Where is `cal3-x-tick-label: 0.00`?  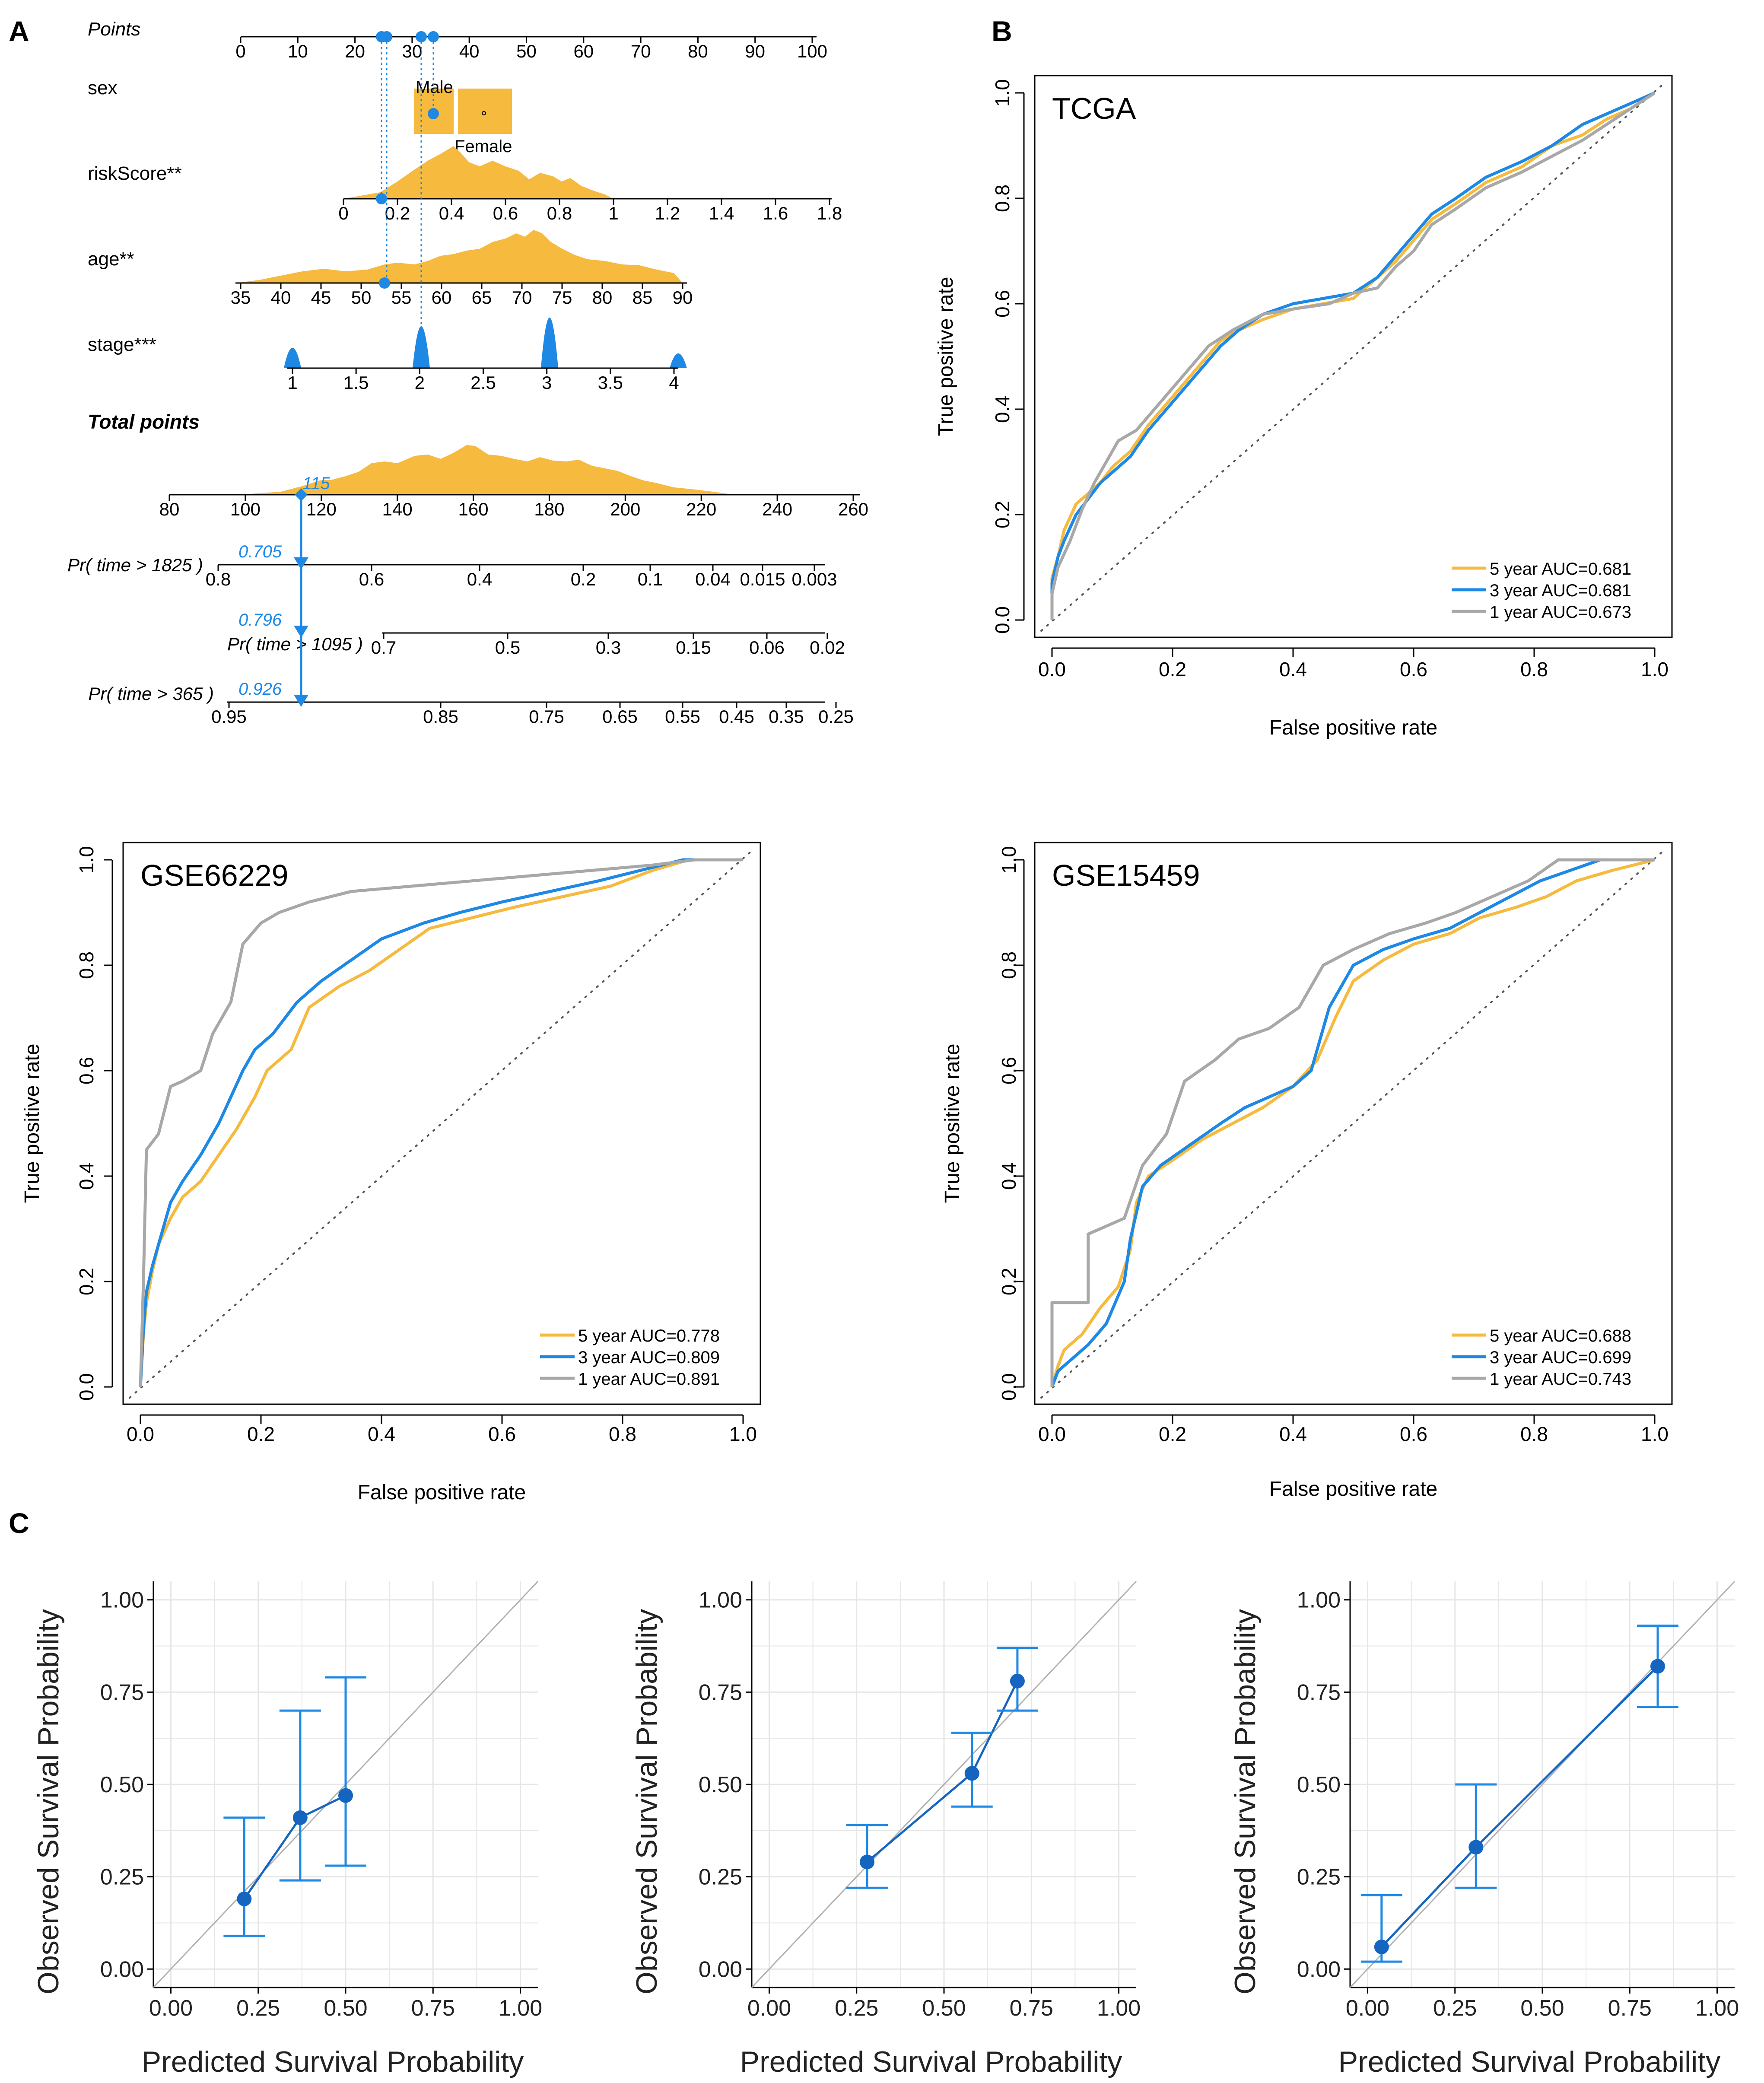 cal3-x-tick-label: 0.00 is located at coordinates (1367, 2008).